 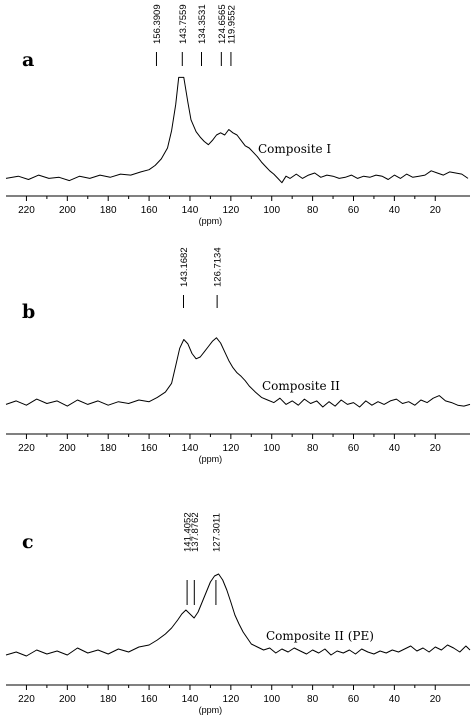 What do you see at coordinates (28, 542) in the screenshot?
I see `panel-letter: c` at bounding box center [28, 542].